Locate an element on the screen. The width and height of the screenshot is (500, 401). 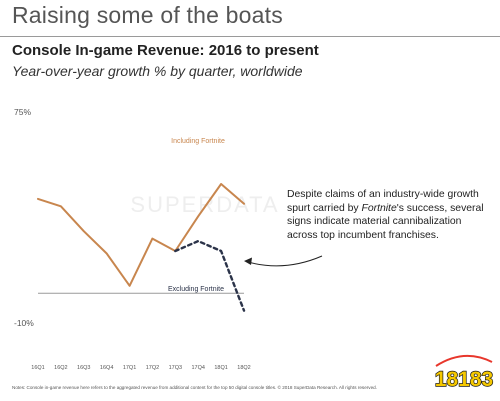
title-divider is located at coordinates (250, 36).